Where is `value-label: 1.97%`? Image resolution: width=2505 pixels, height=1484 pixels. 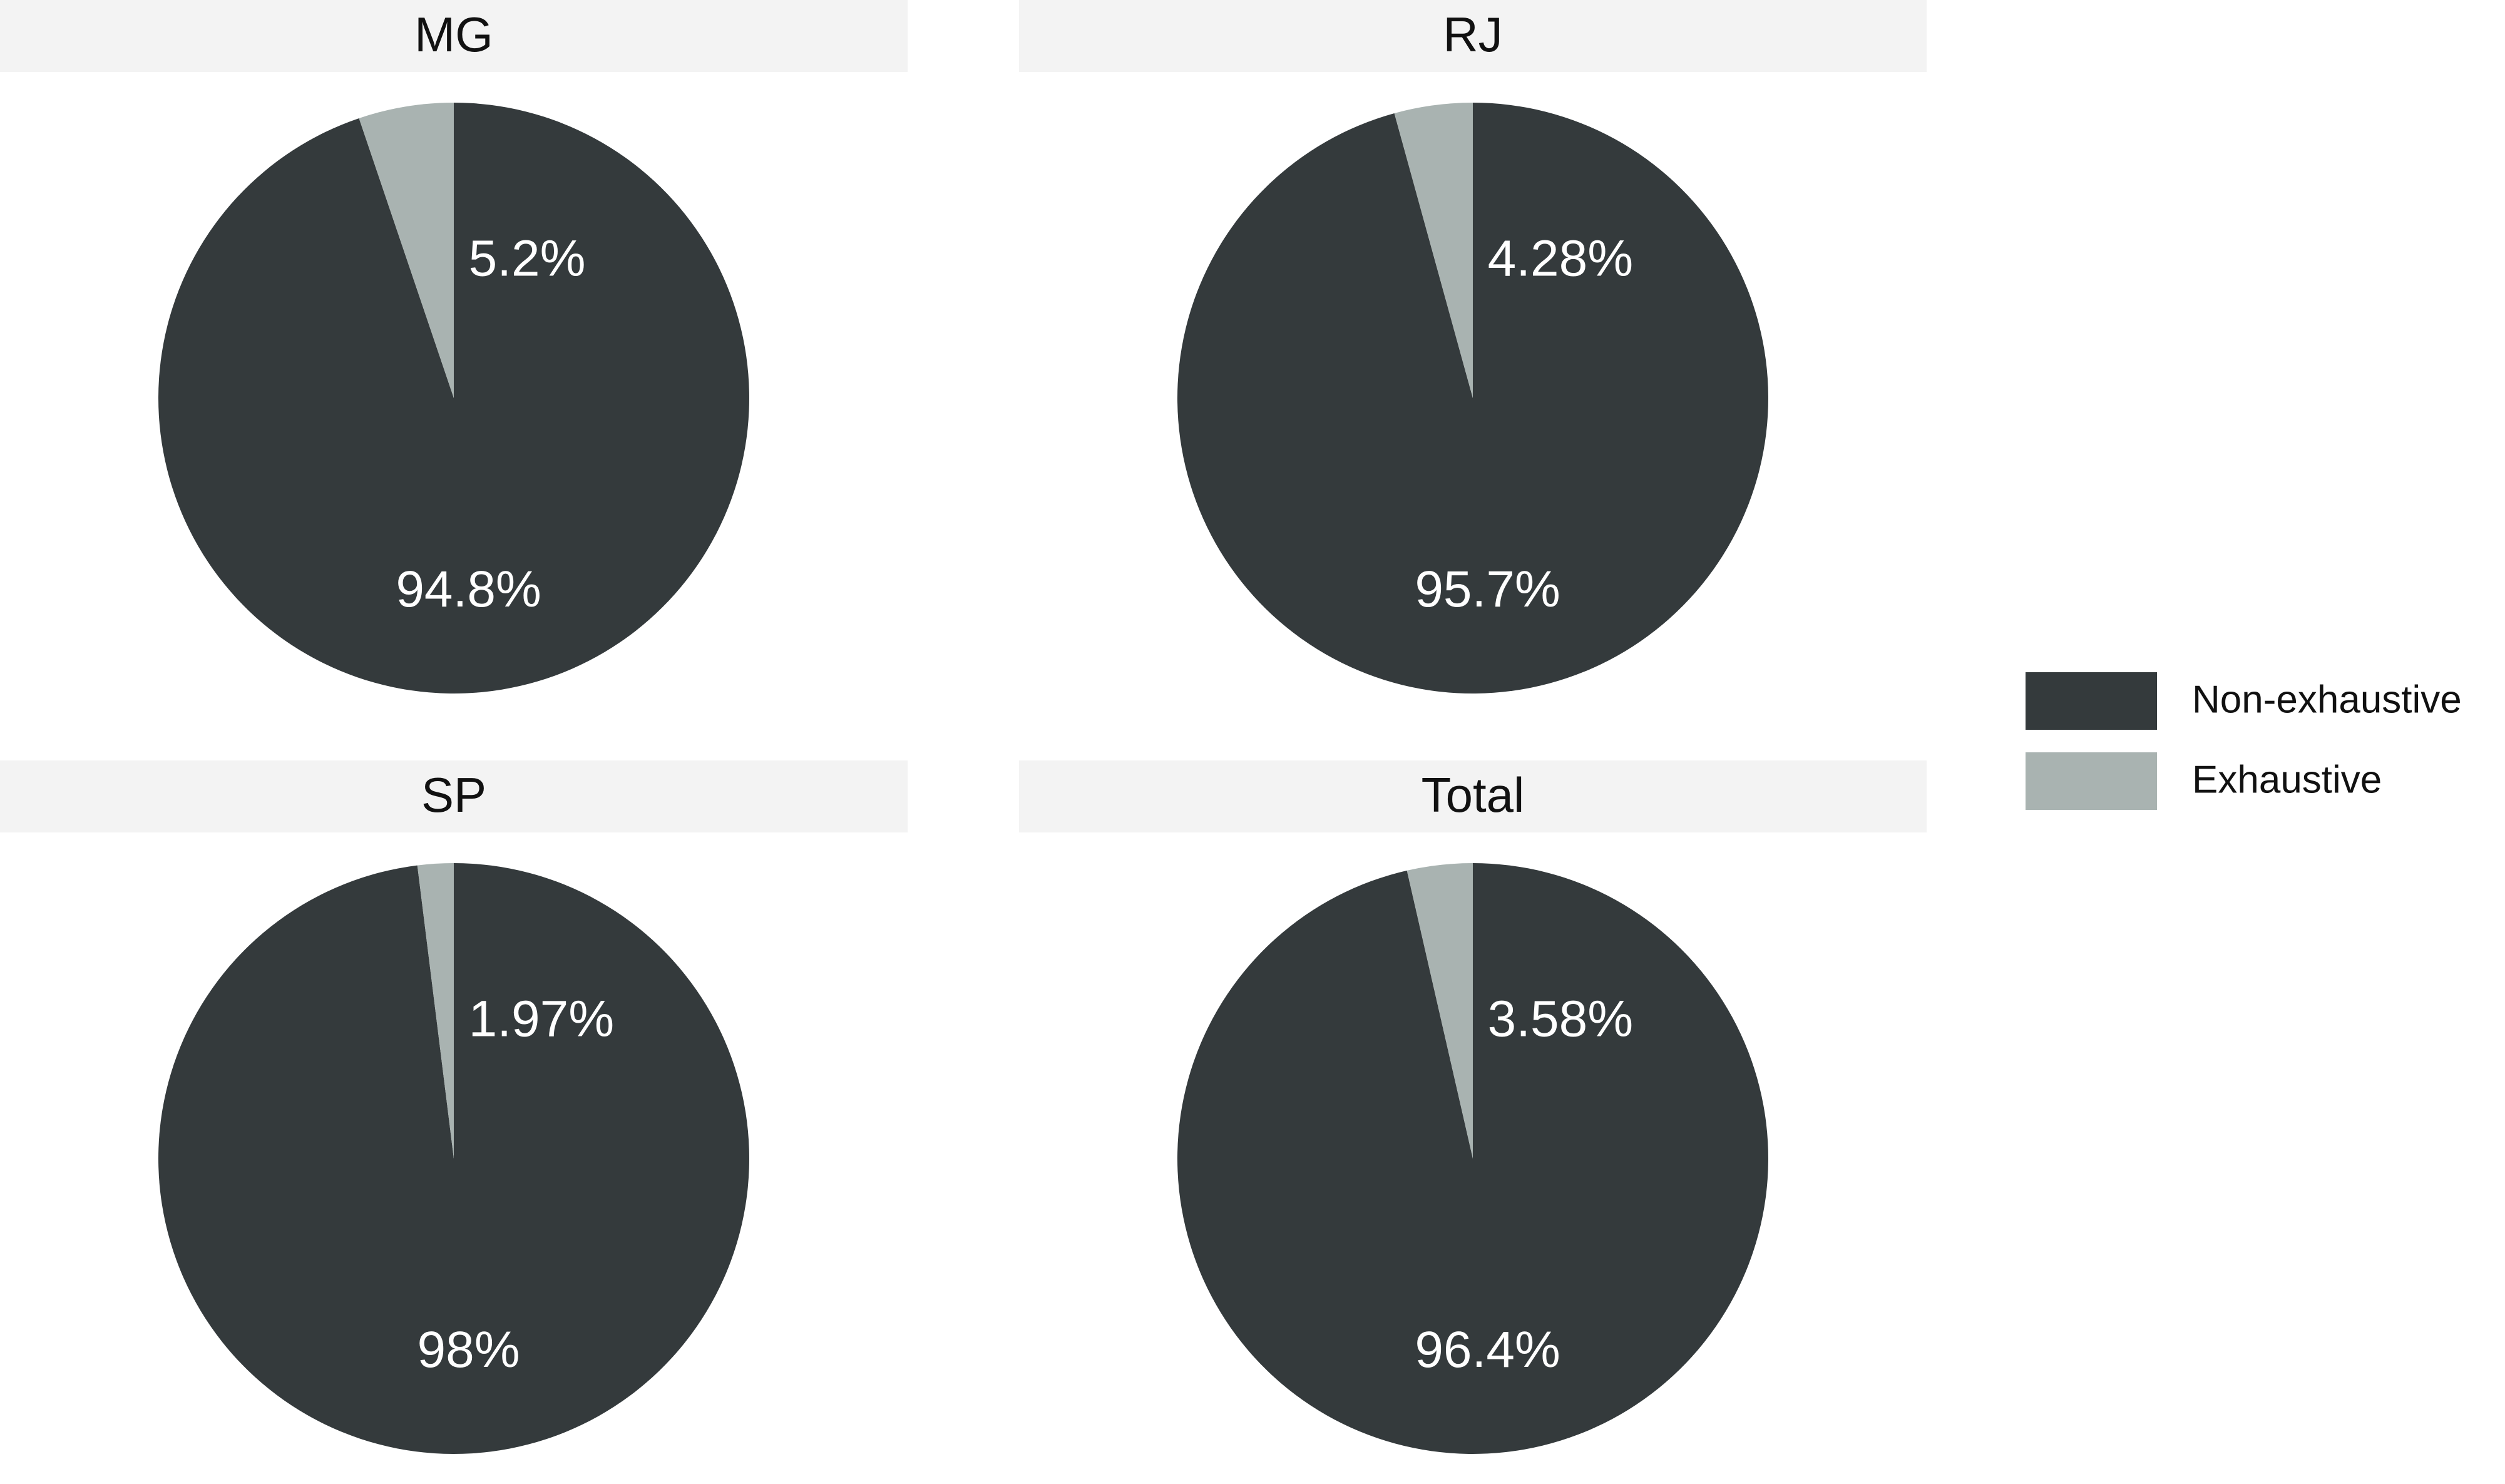
value-label: 1.97% is located at coordinates (542, 1019).